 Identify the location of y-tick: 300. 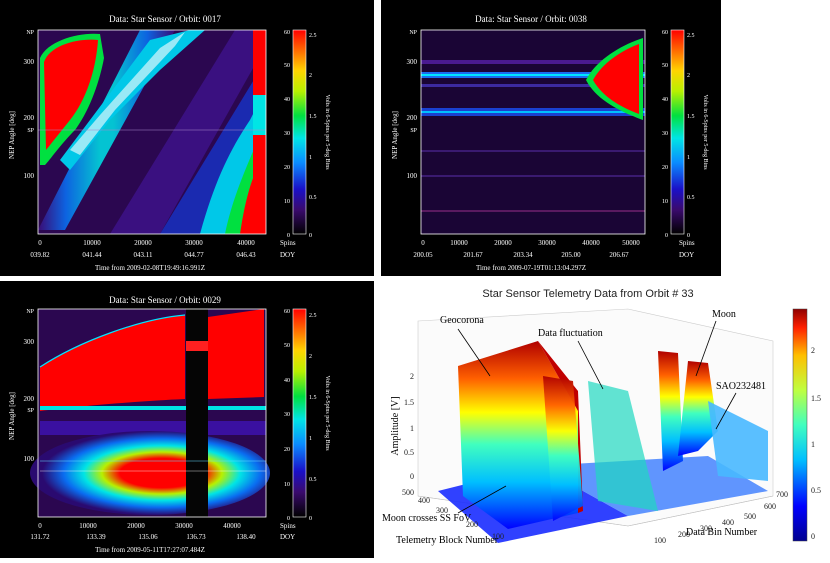
(442, 510).